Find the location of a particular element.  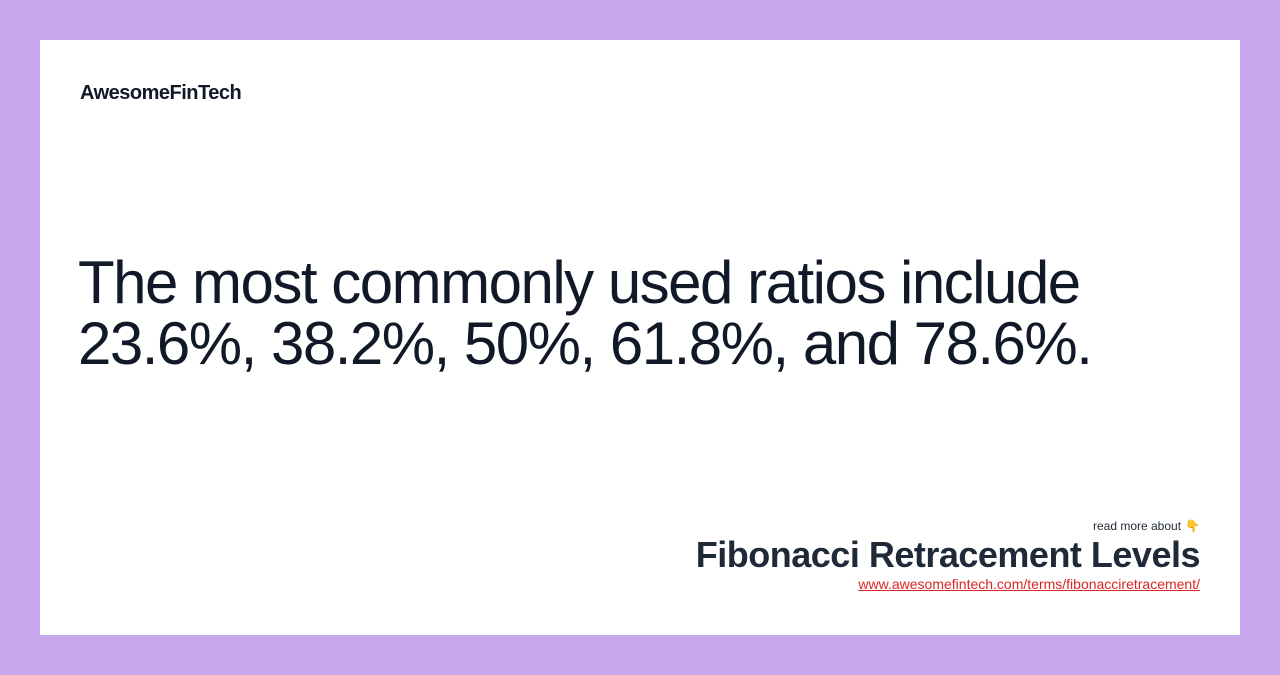

pointing-down-icon: 👇 is located at coordinates (1192, 526).